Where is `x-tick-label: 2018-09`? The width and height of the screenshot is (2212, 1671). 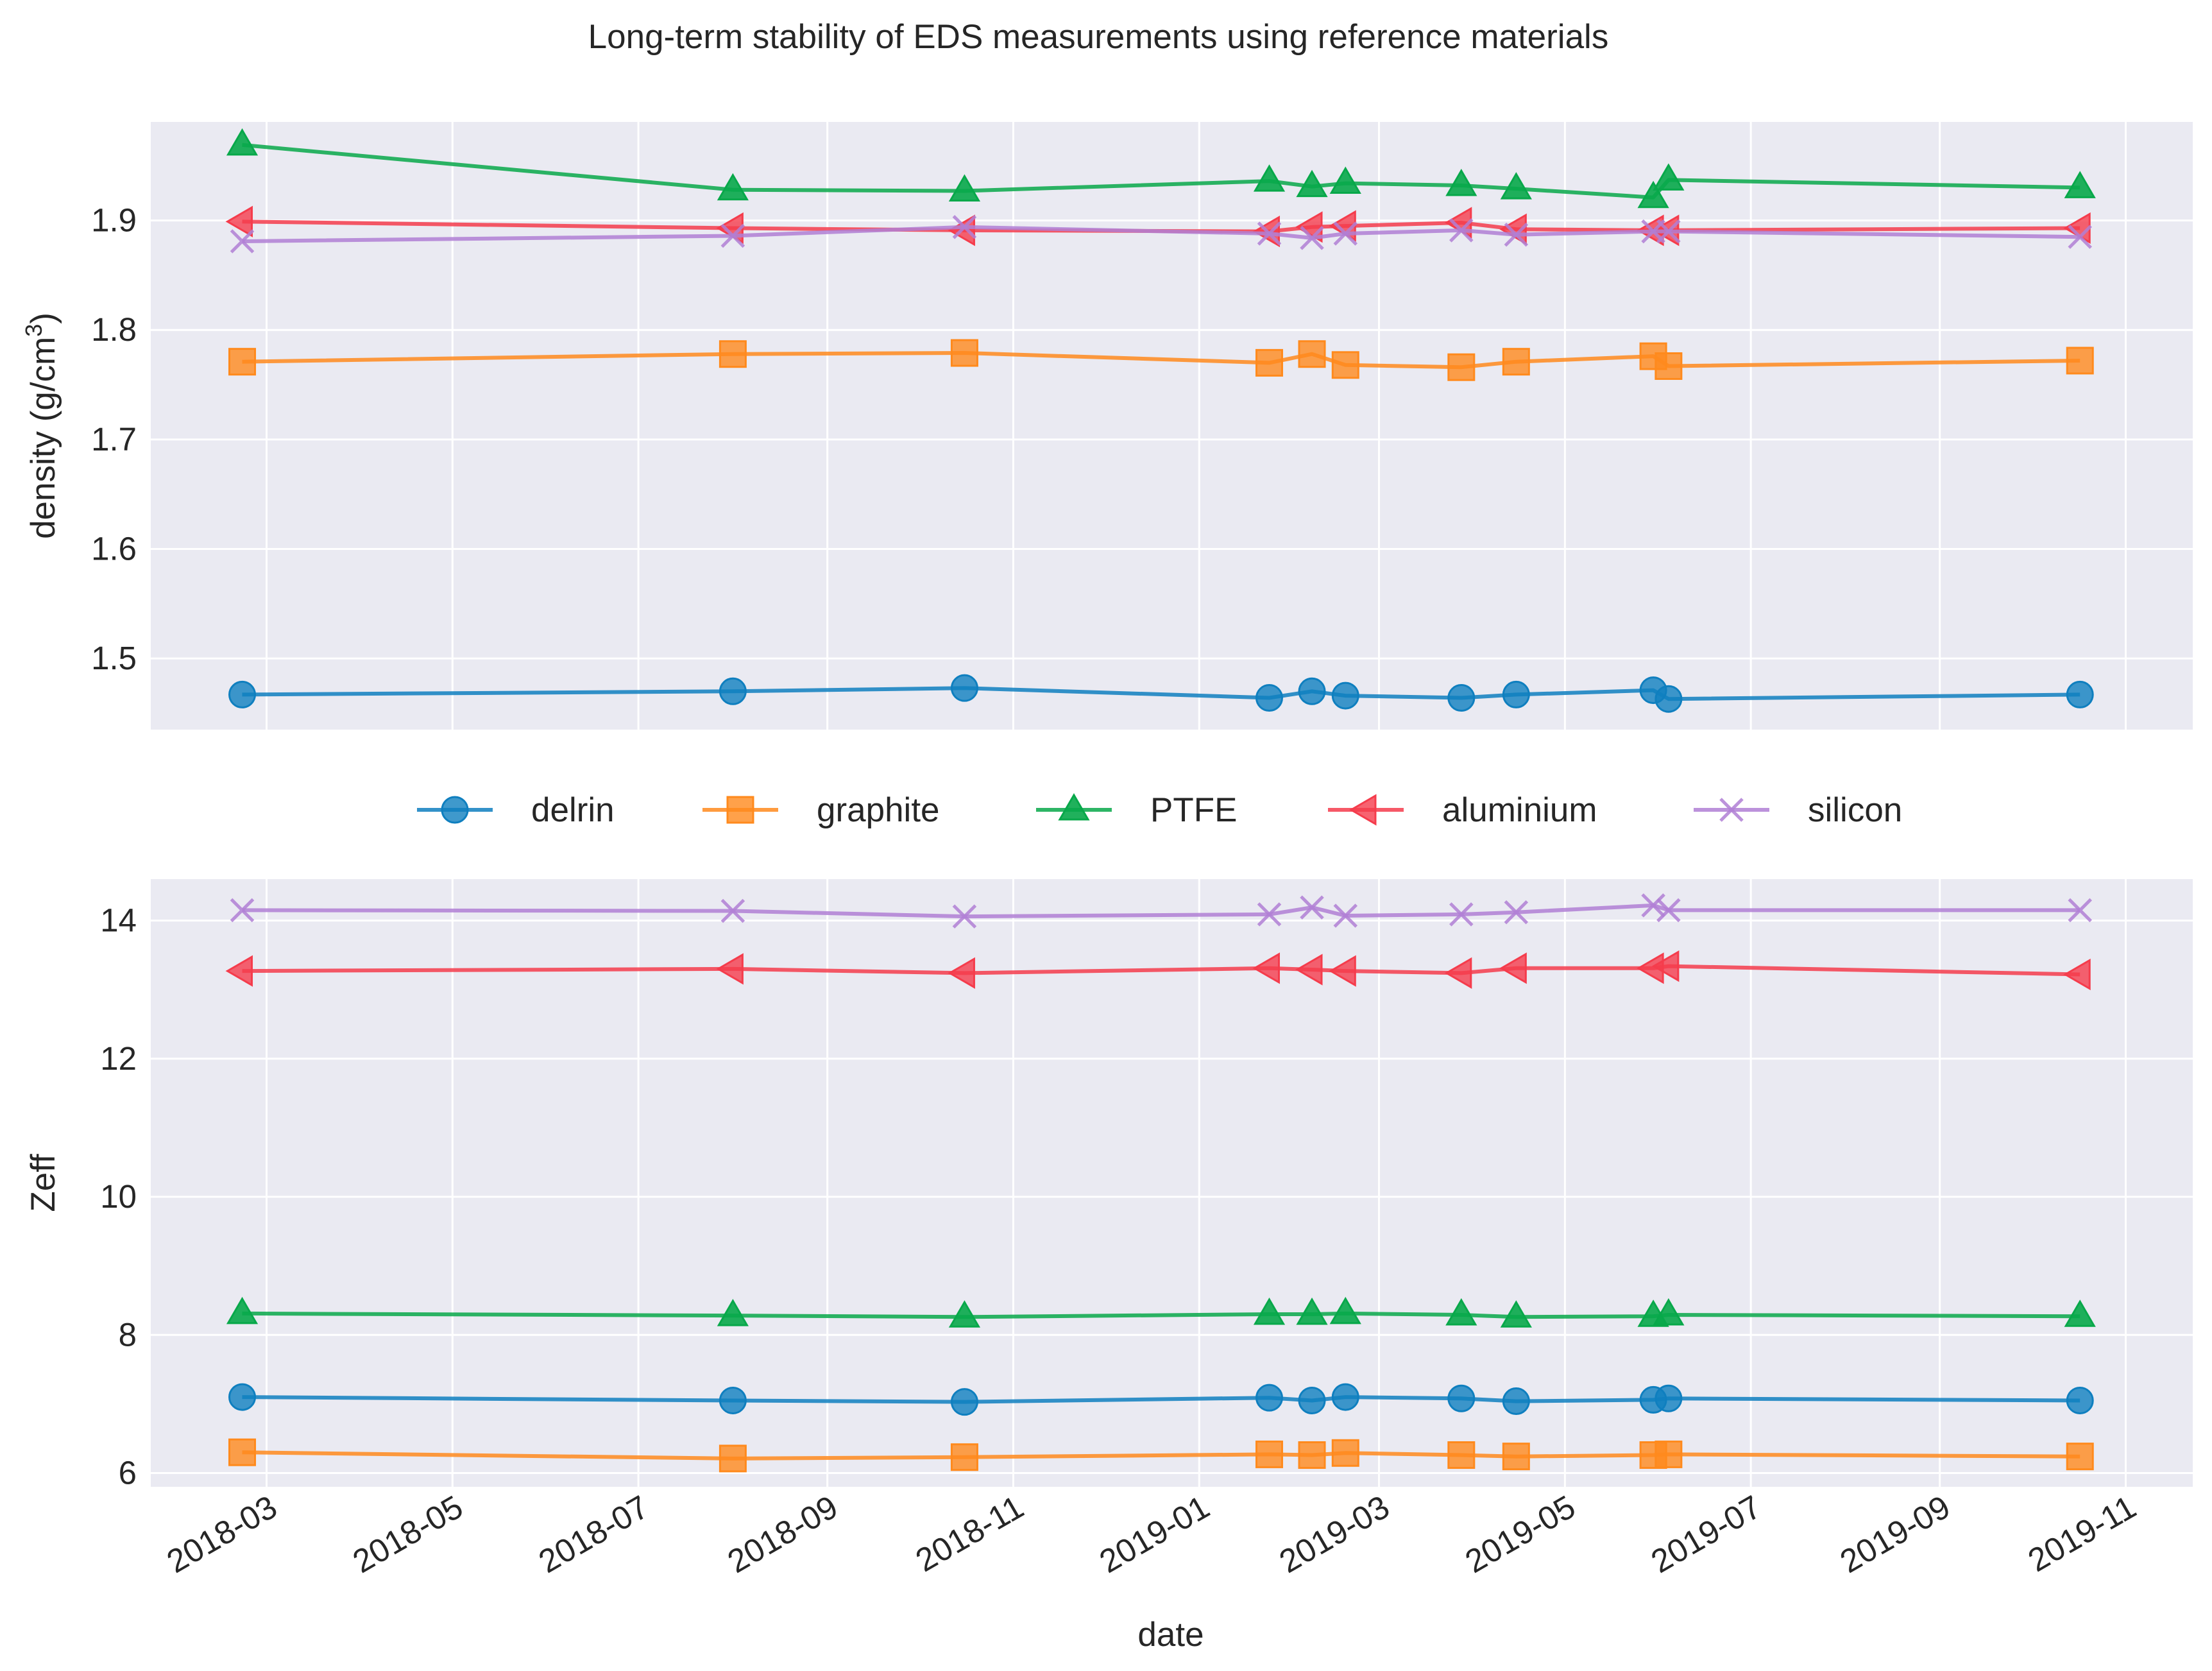 x-tick-label: 2018-09 is located at coordinates (783, 1534).